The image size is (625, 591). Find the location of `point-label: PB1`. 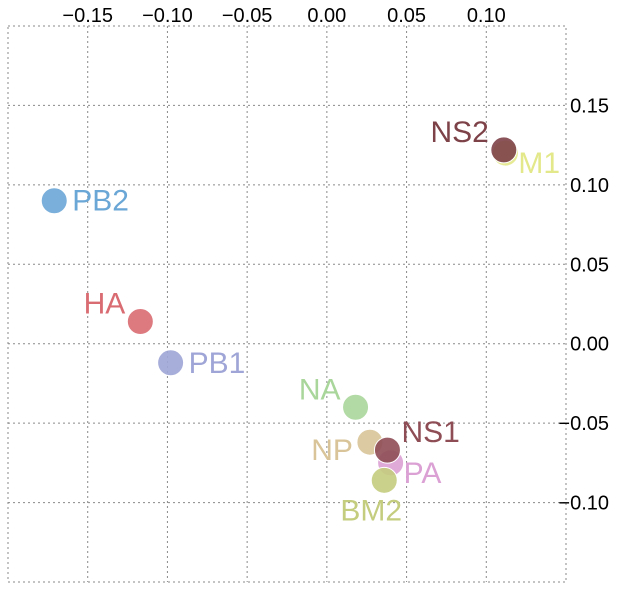

point-label: PB1 is located at coordinates (217, 363).